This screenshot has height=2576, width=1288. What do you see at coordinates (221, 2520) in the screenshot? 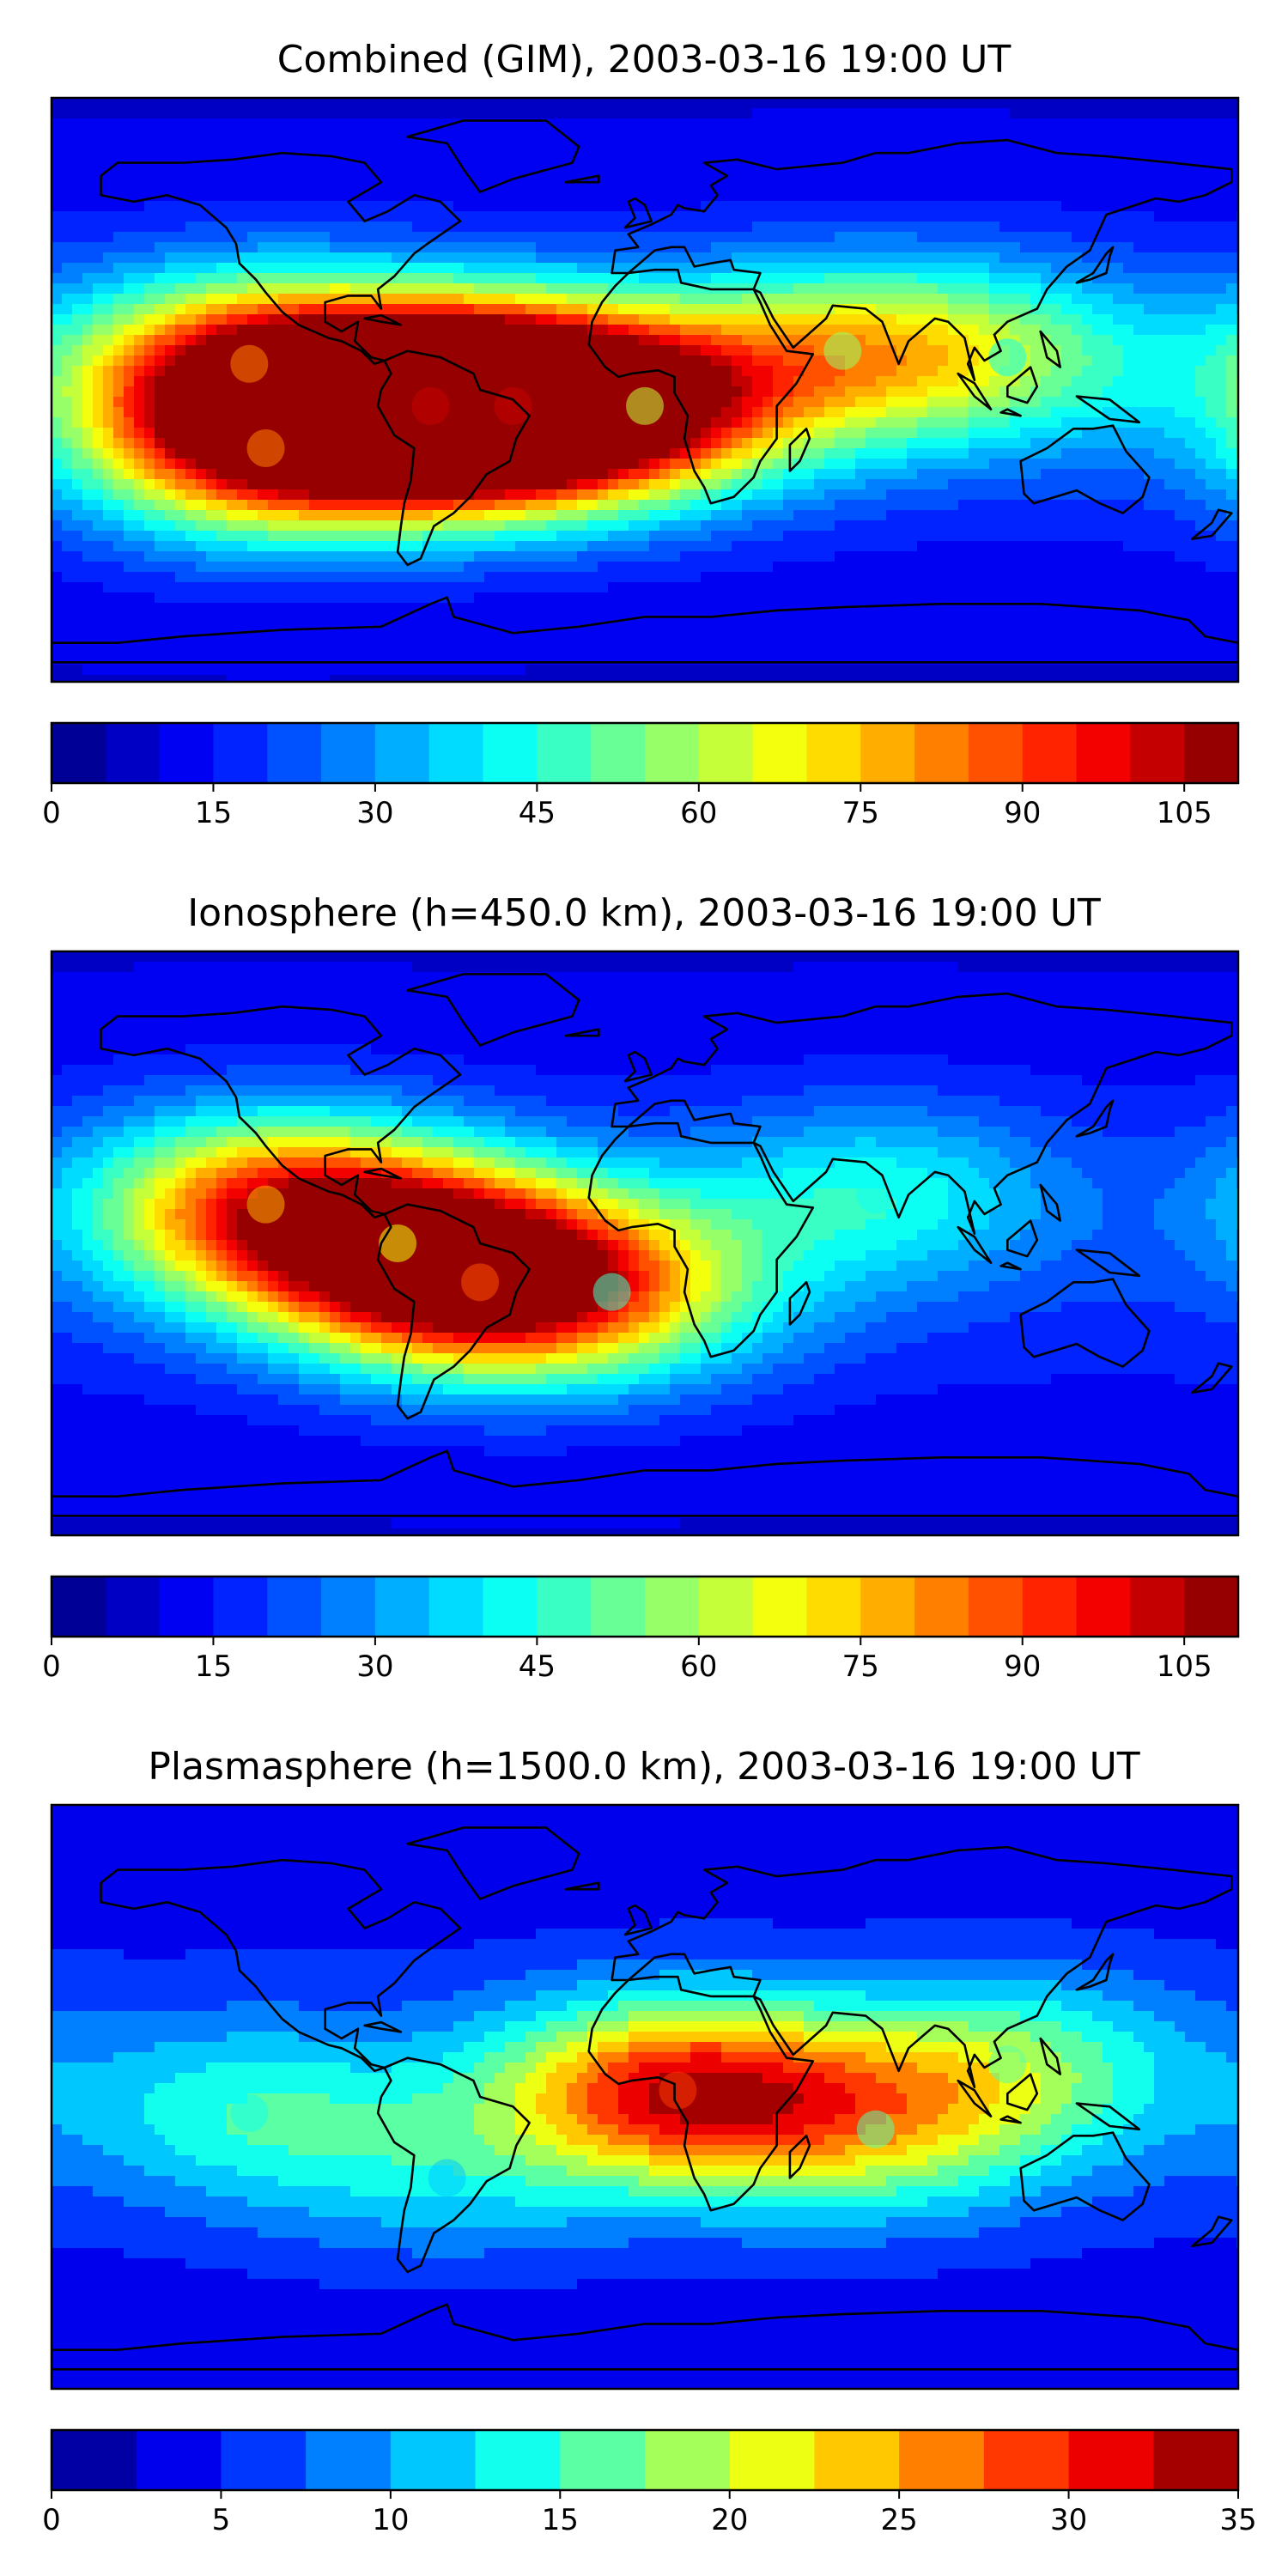
I see `colorbar-tick-label: 5` at bounding box center [221, 2520].